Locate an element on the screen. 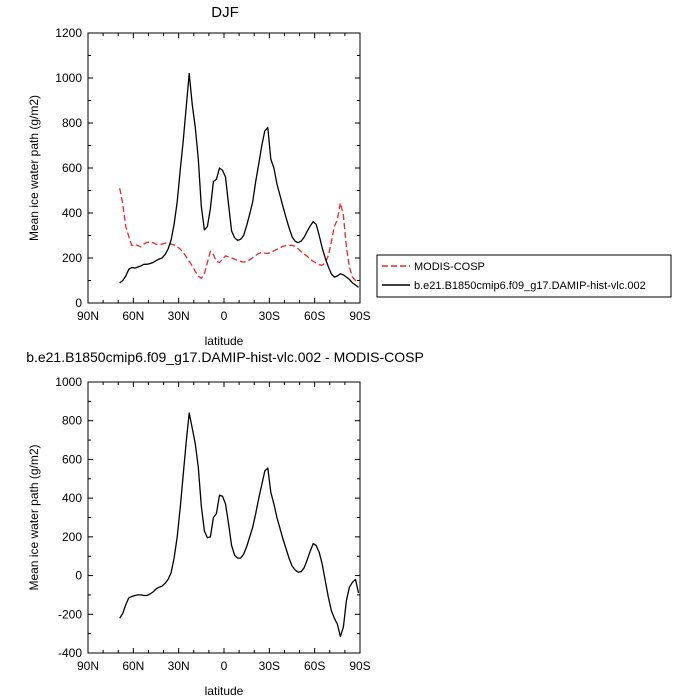 The width and height of the screenshot is (700, 700). y-tick-label: -200 is located at coordinates (70, 614).